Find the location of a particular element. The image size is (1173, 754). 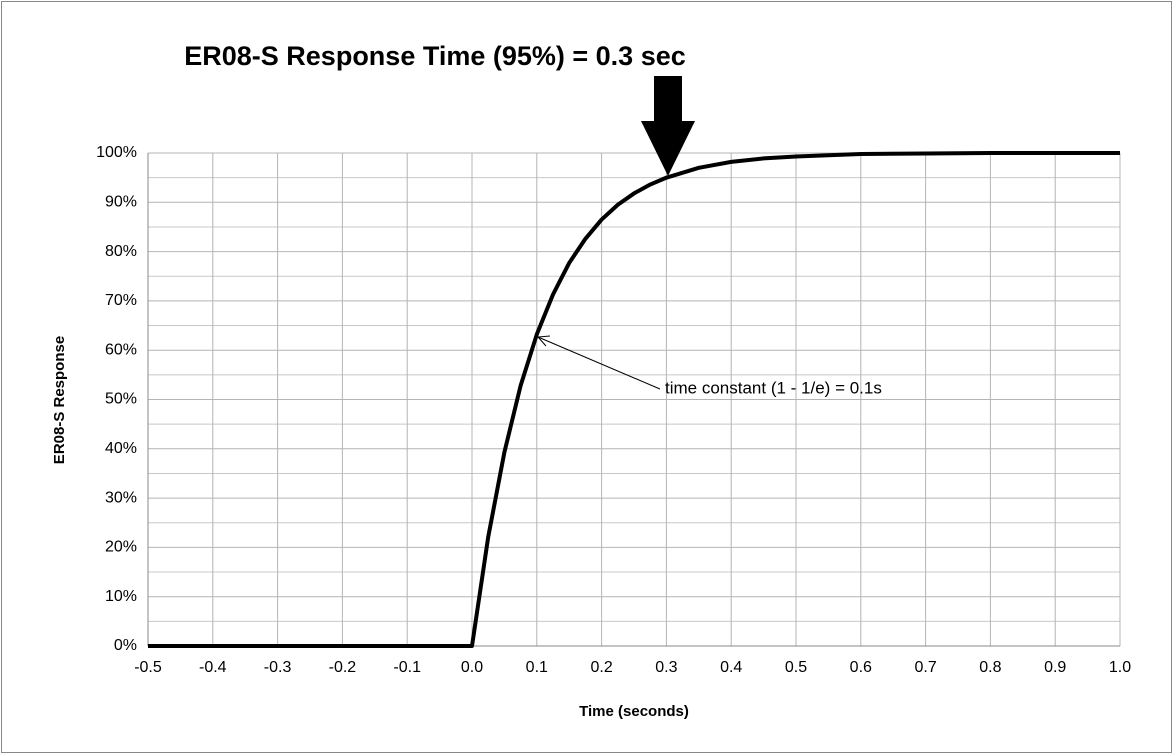

x-tick-label: 0.0 is located at coordinates (472, 667).